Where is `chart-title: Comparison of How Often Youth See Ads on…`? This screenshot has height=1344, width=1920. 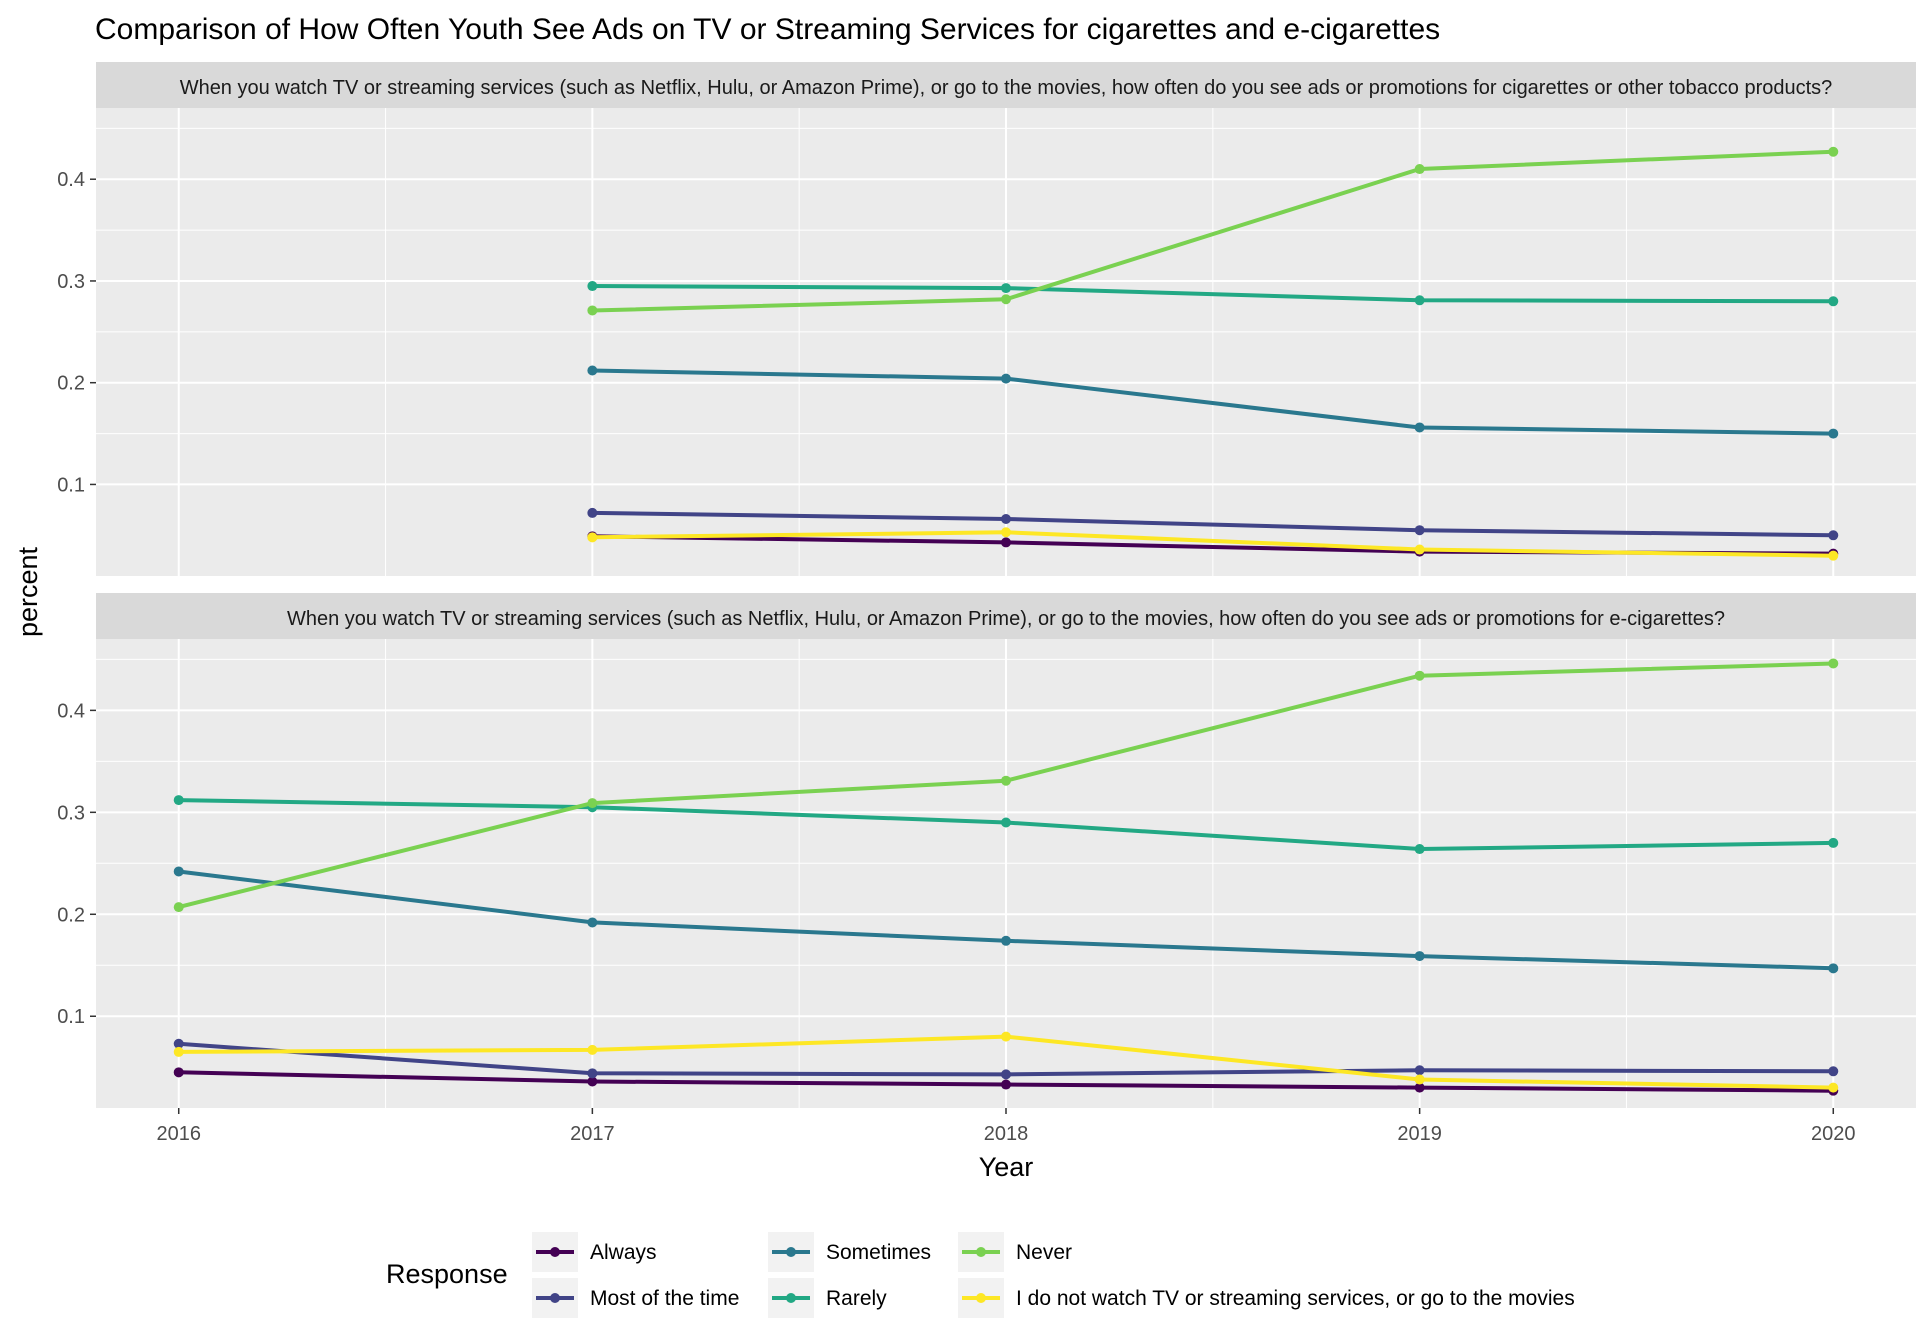 chart-title: Comparison of How Often Youth See Ads on… is located at coordinates (767, 29).